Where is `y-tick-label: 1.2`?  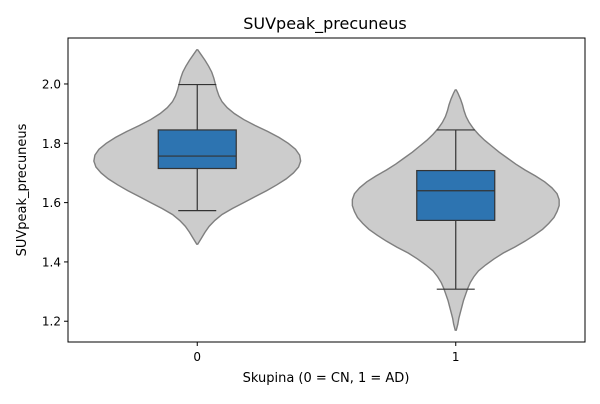 y-tick-label: 1.2 is located at coordinates (51, 322).